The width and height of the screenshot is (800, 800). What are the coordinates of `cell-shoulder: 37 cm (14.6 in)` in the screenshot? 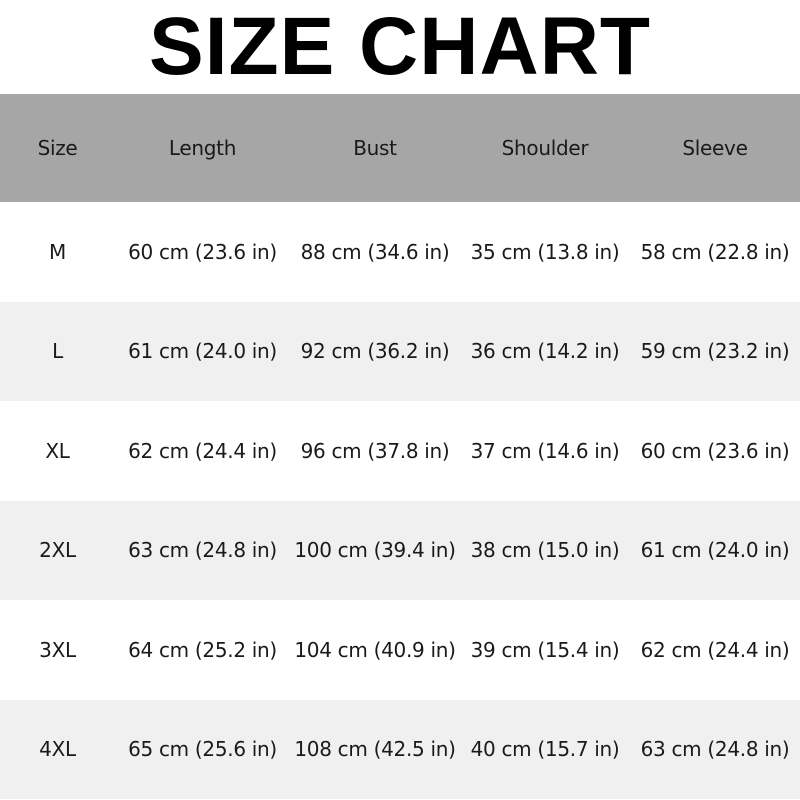 It's located at (545, 450).